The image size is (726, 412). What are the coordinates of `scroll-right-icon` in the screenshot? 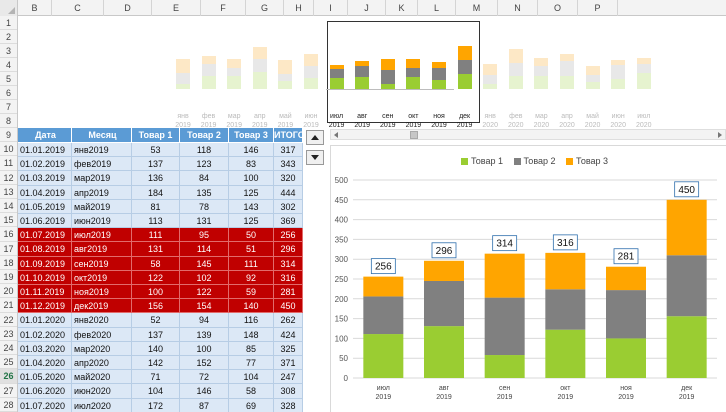 It's located at (720, 135).